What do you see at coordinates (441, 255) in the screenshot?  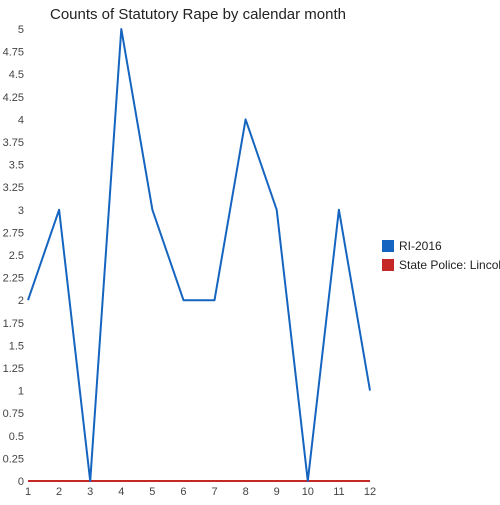 I see `legend: RI-2016 State Police: Lincoln` at bounding box center [441, 255].